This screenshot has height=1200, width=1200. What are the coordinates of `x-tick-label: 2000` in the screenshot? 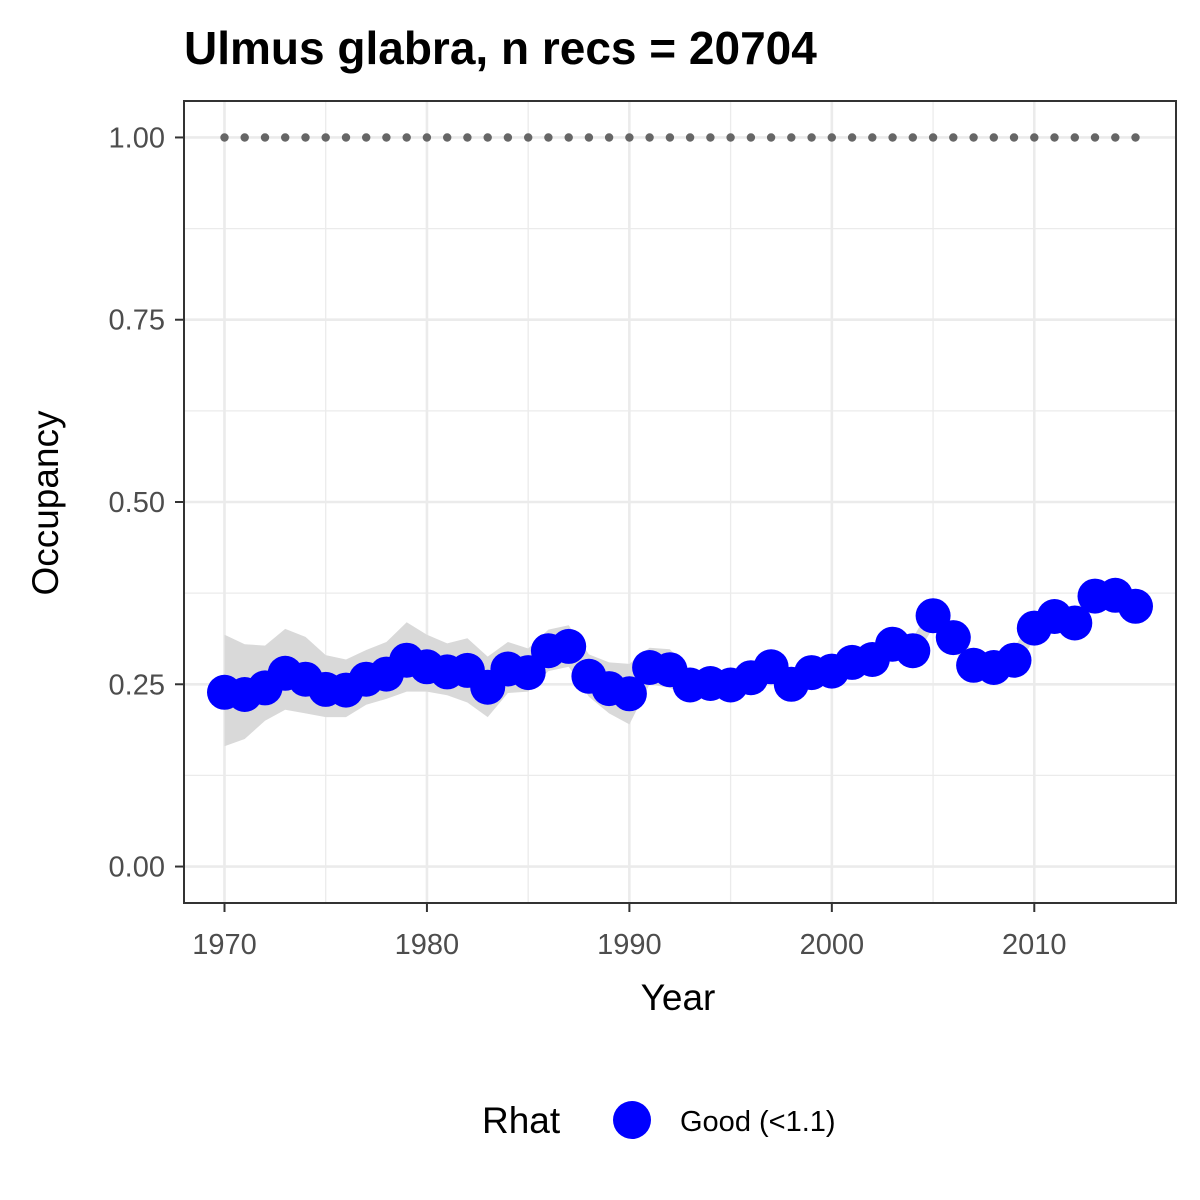 It's located at (832, 945).